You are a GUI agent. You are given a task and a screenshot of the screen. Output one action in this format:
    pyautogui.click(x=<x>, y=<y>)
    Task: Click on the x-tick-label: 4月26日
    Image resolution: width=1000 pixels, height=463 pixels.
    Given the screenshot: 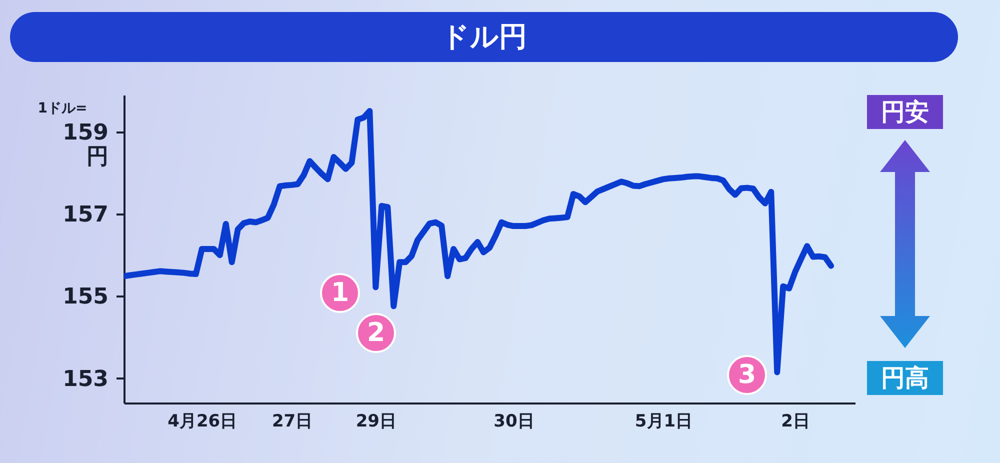 What is the action you would take?
    pyautogui.click(x=203, y=422)
    